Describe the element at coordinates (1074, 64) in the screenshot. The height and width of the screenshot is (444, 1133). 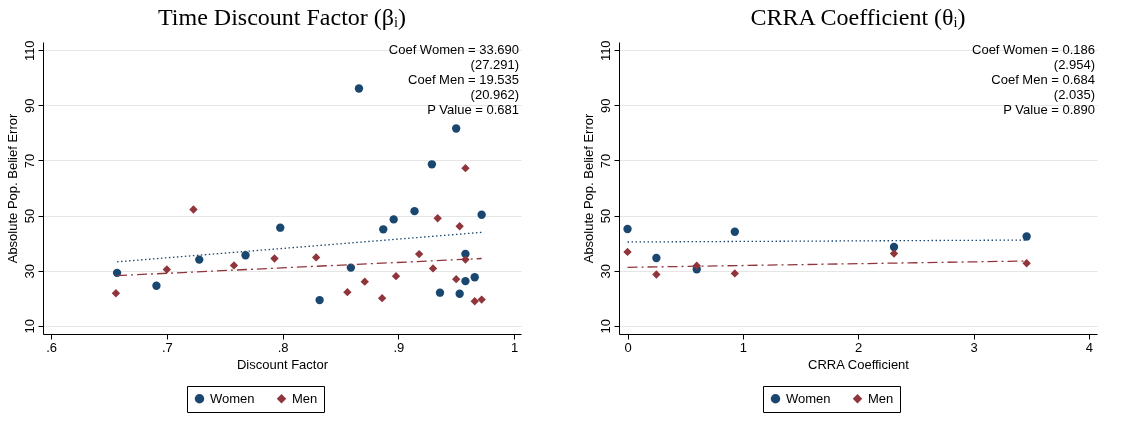
I see `annotation: (2.954)` at that location.